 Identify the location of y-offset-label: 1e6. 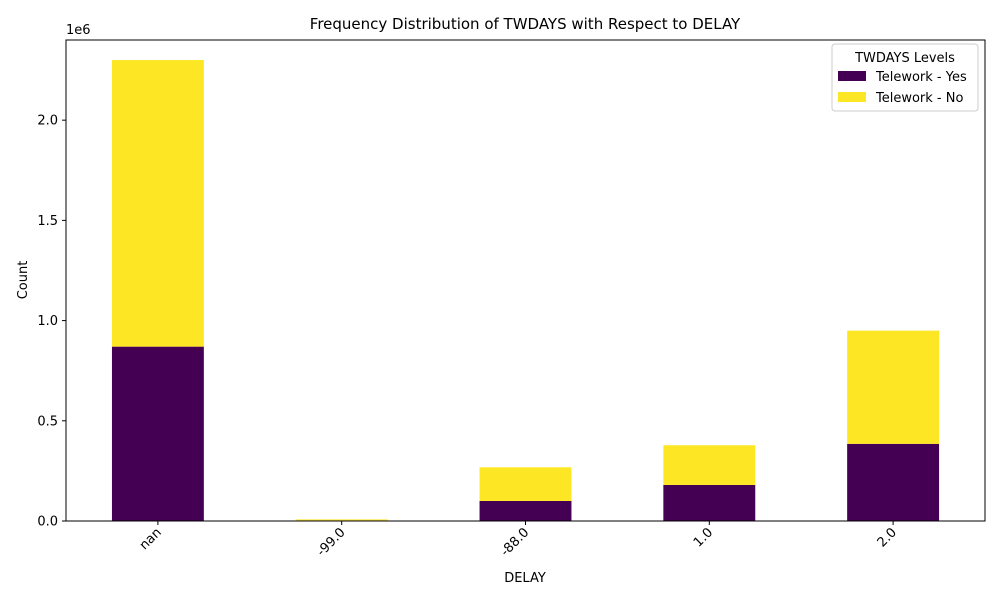
(78, 30).